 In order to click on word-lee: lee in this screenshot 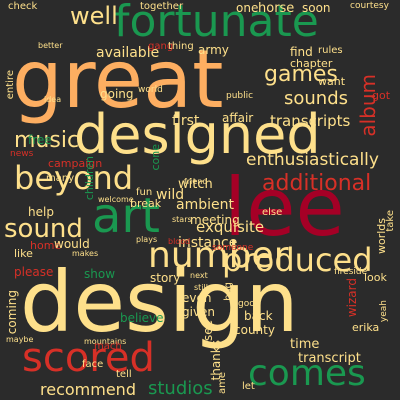, I will do `click(284, 207)`.